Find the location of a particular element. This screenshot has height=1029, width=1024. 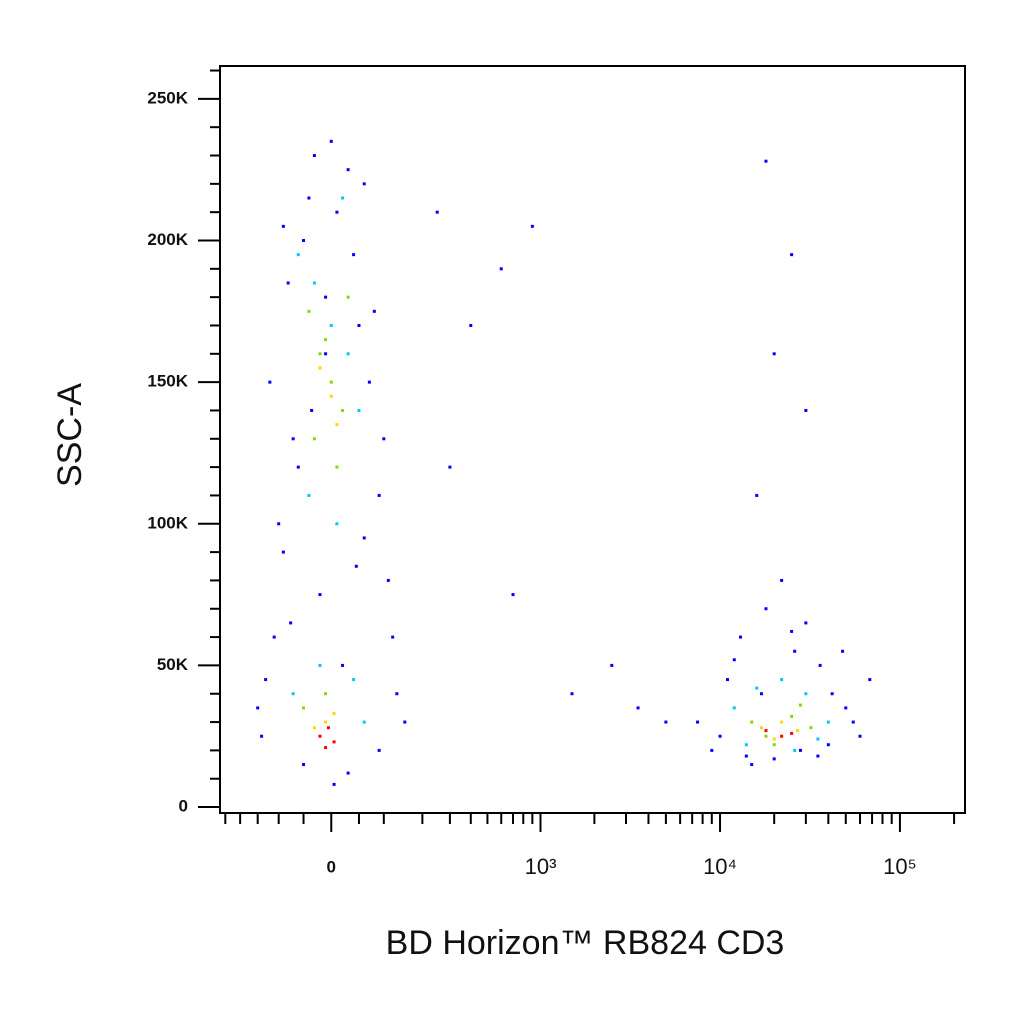

x-tick-label: 10⁵ is located at coordinates (900, 866).